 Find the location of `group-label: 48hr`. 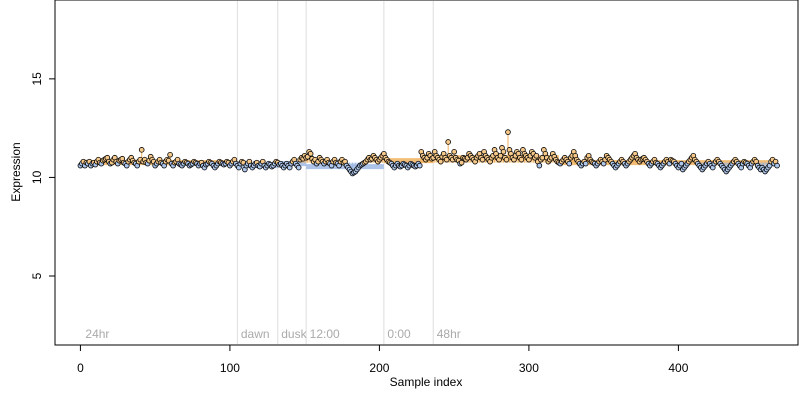

group-label: 48hr is located at coordinates (449, 334).